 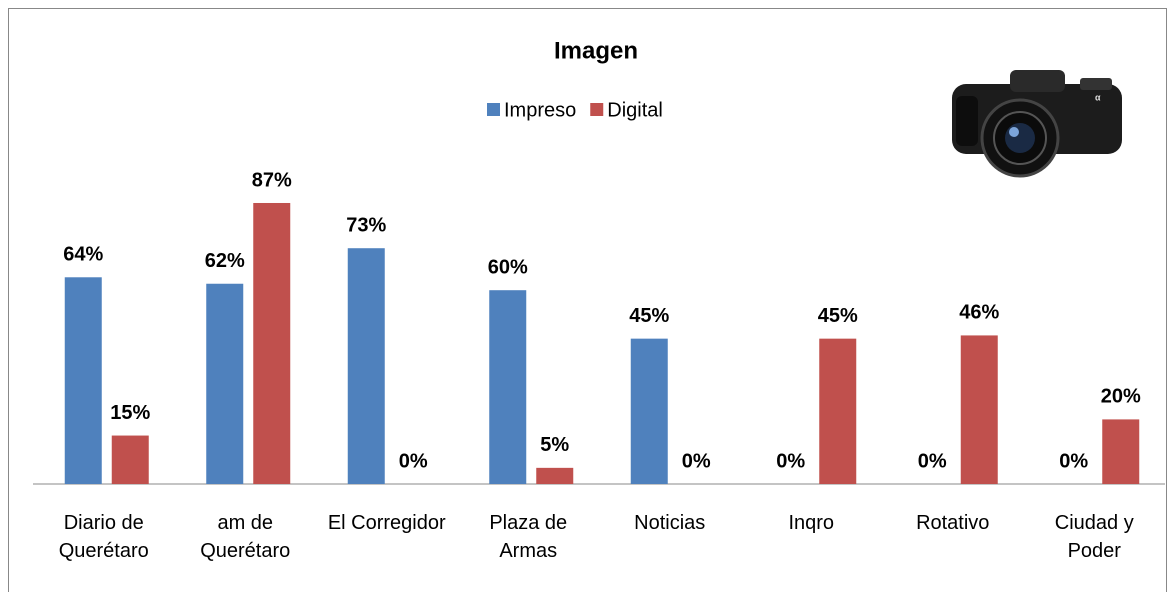 I want to click on value-label: 5%, so click(x=554, y=445).